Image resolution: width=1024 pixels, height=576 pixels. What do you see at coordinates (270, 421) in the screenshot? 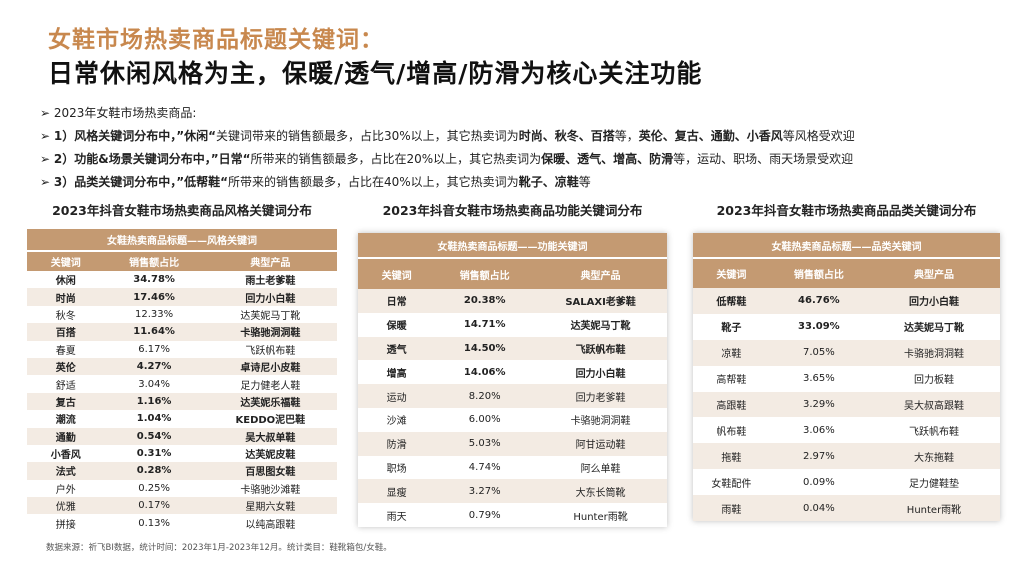
I see `cell: KEDDO泥巴鞋` at bounding box center [270, 421].